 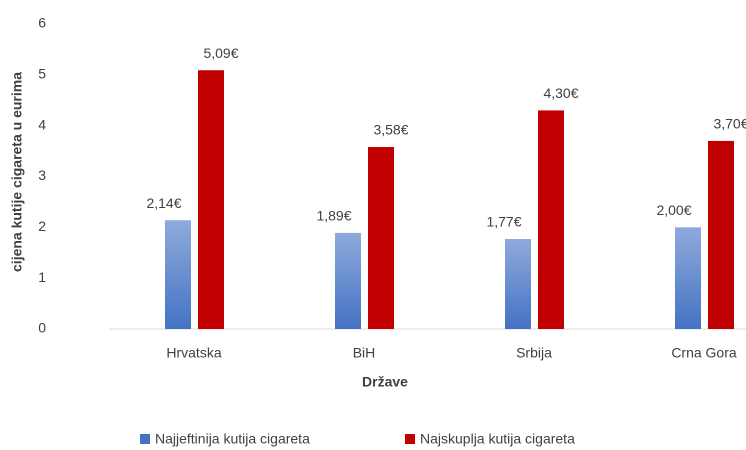 What do you see at coordinates (42, 226) in the screenshot?
I see `y-tick-label: 2` at bounding box center [42, 226].